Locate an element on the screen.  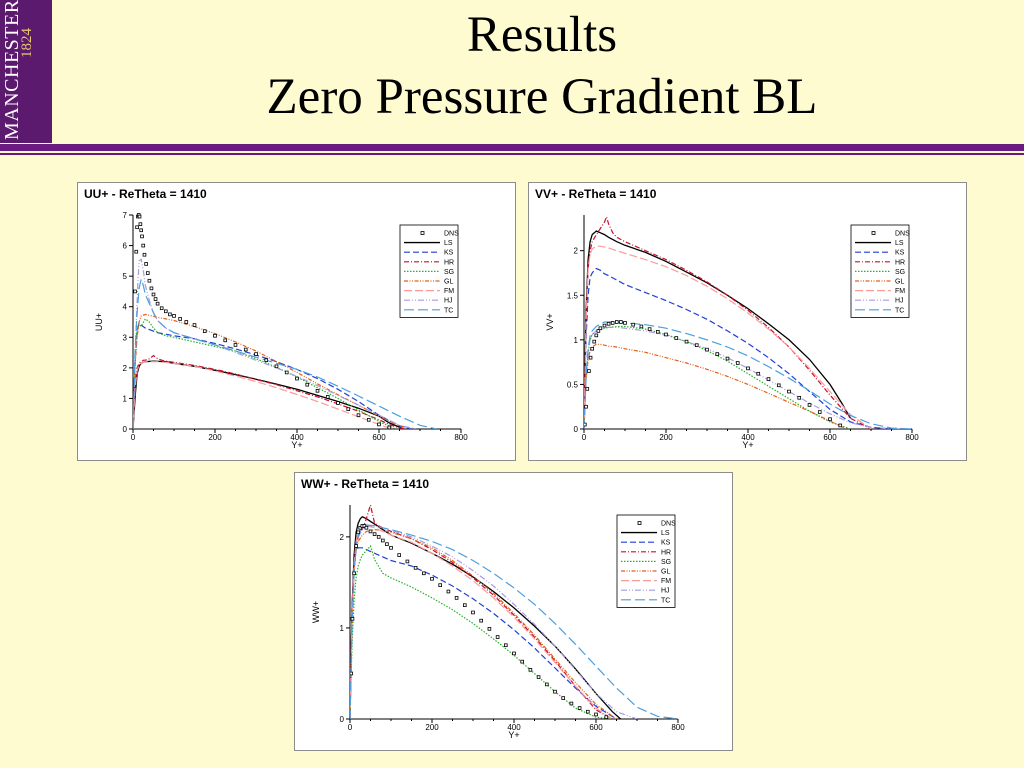
uu-series-tc is located at coordinates (285, 353).